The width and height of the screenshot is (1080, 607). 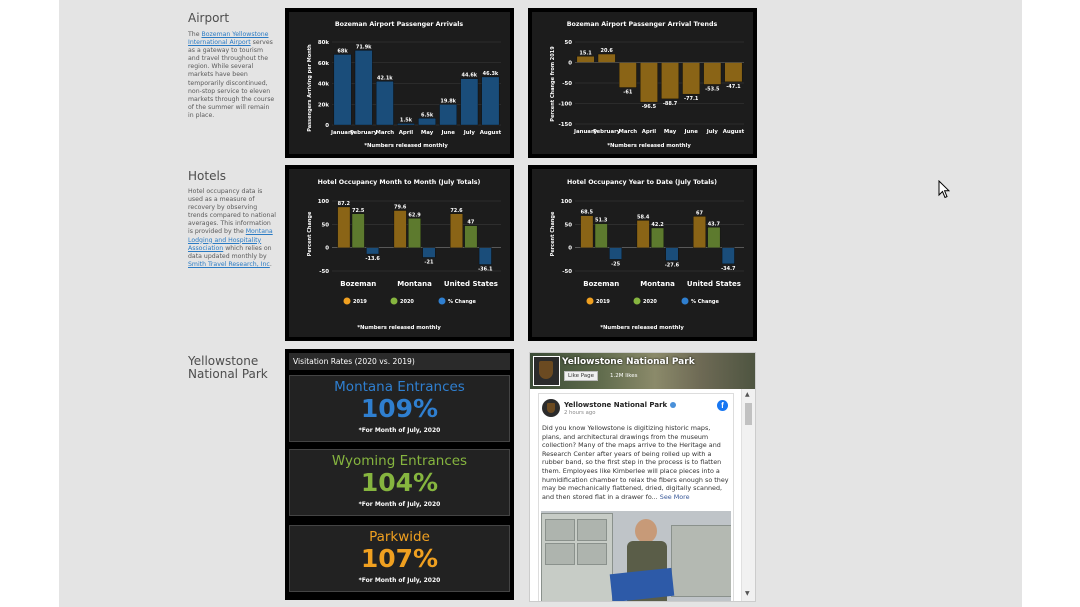 What do you see at coordinates (580, 413) in the screenshot?
I see `post-time: 2 hours ago` at bounding box center [580, 413].